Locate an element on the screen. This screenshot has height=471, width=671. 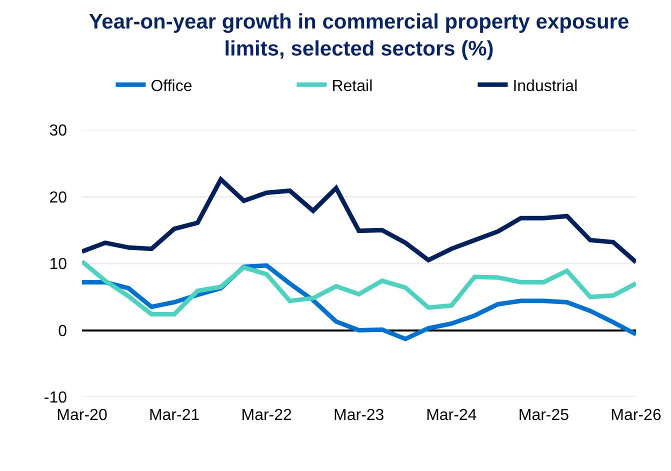
y-tick-label: 10 is located at coordinates (58, 265).